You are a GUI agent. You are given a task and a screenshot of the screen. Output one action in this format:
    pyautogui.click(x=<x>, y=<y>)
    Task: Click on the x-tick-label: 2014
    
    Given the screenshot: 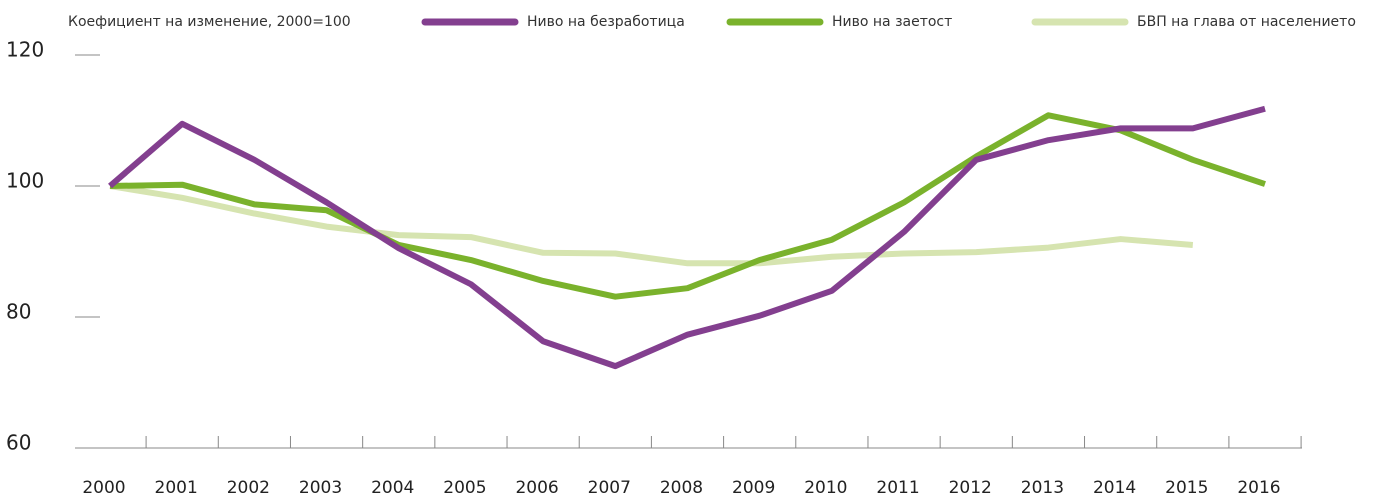 What is the action you would take?
    pyautogui.click(x=1114, y=486)
    